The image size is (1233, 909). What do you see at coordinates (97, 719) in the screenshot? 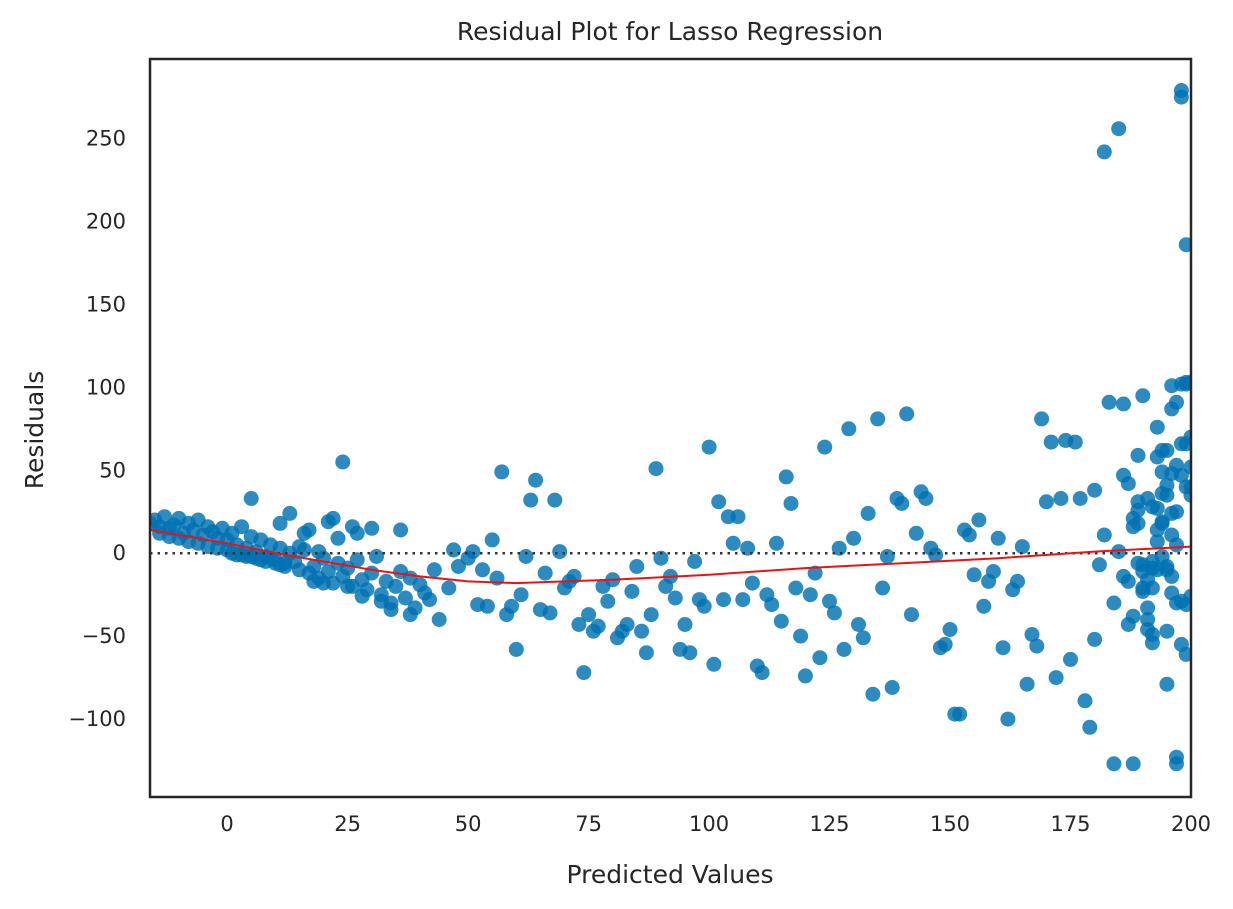
I see `y-tick-label: −100` at bounding box center [97, 719].